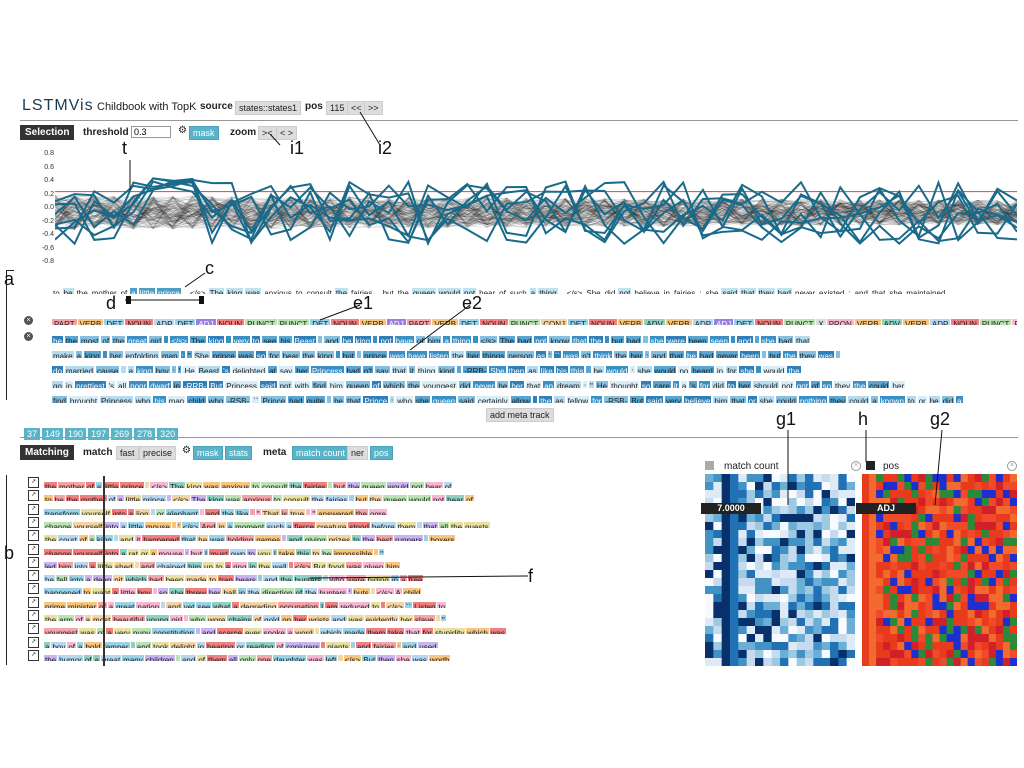 The width and height of the screenshot is (1024, 768). What do you see at coordinates (815, 384) in the screenshot?
I see `meta-token: of` at bounding box center [815, 384].